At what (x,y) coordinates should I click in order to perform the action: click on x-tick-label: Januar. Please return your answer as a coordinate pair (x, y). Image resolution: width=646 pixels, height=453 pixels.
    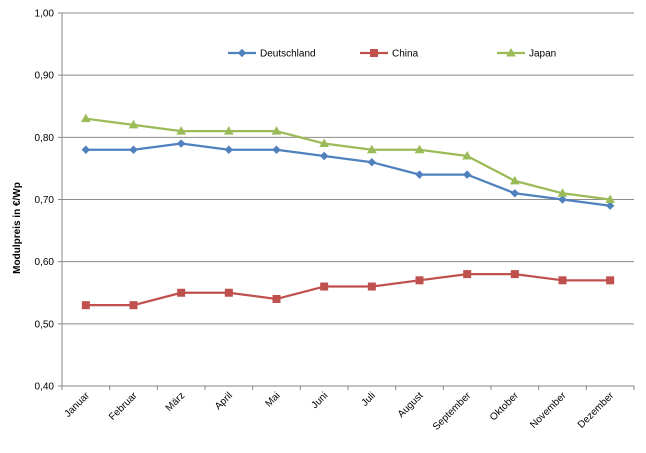
    Looking at the image, I should click on (78, 405).